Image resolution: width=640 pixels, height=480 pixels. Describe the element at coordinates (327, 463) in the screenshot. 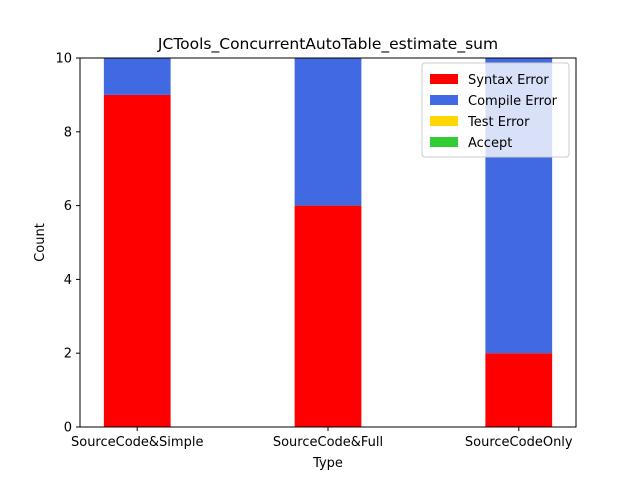

I see `x-axis-label: Type` at that location.